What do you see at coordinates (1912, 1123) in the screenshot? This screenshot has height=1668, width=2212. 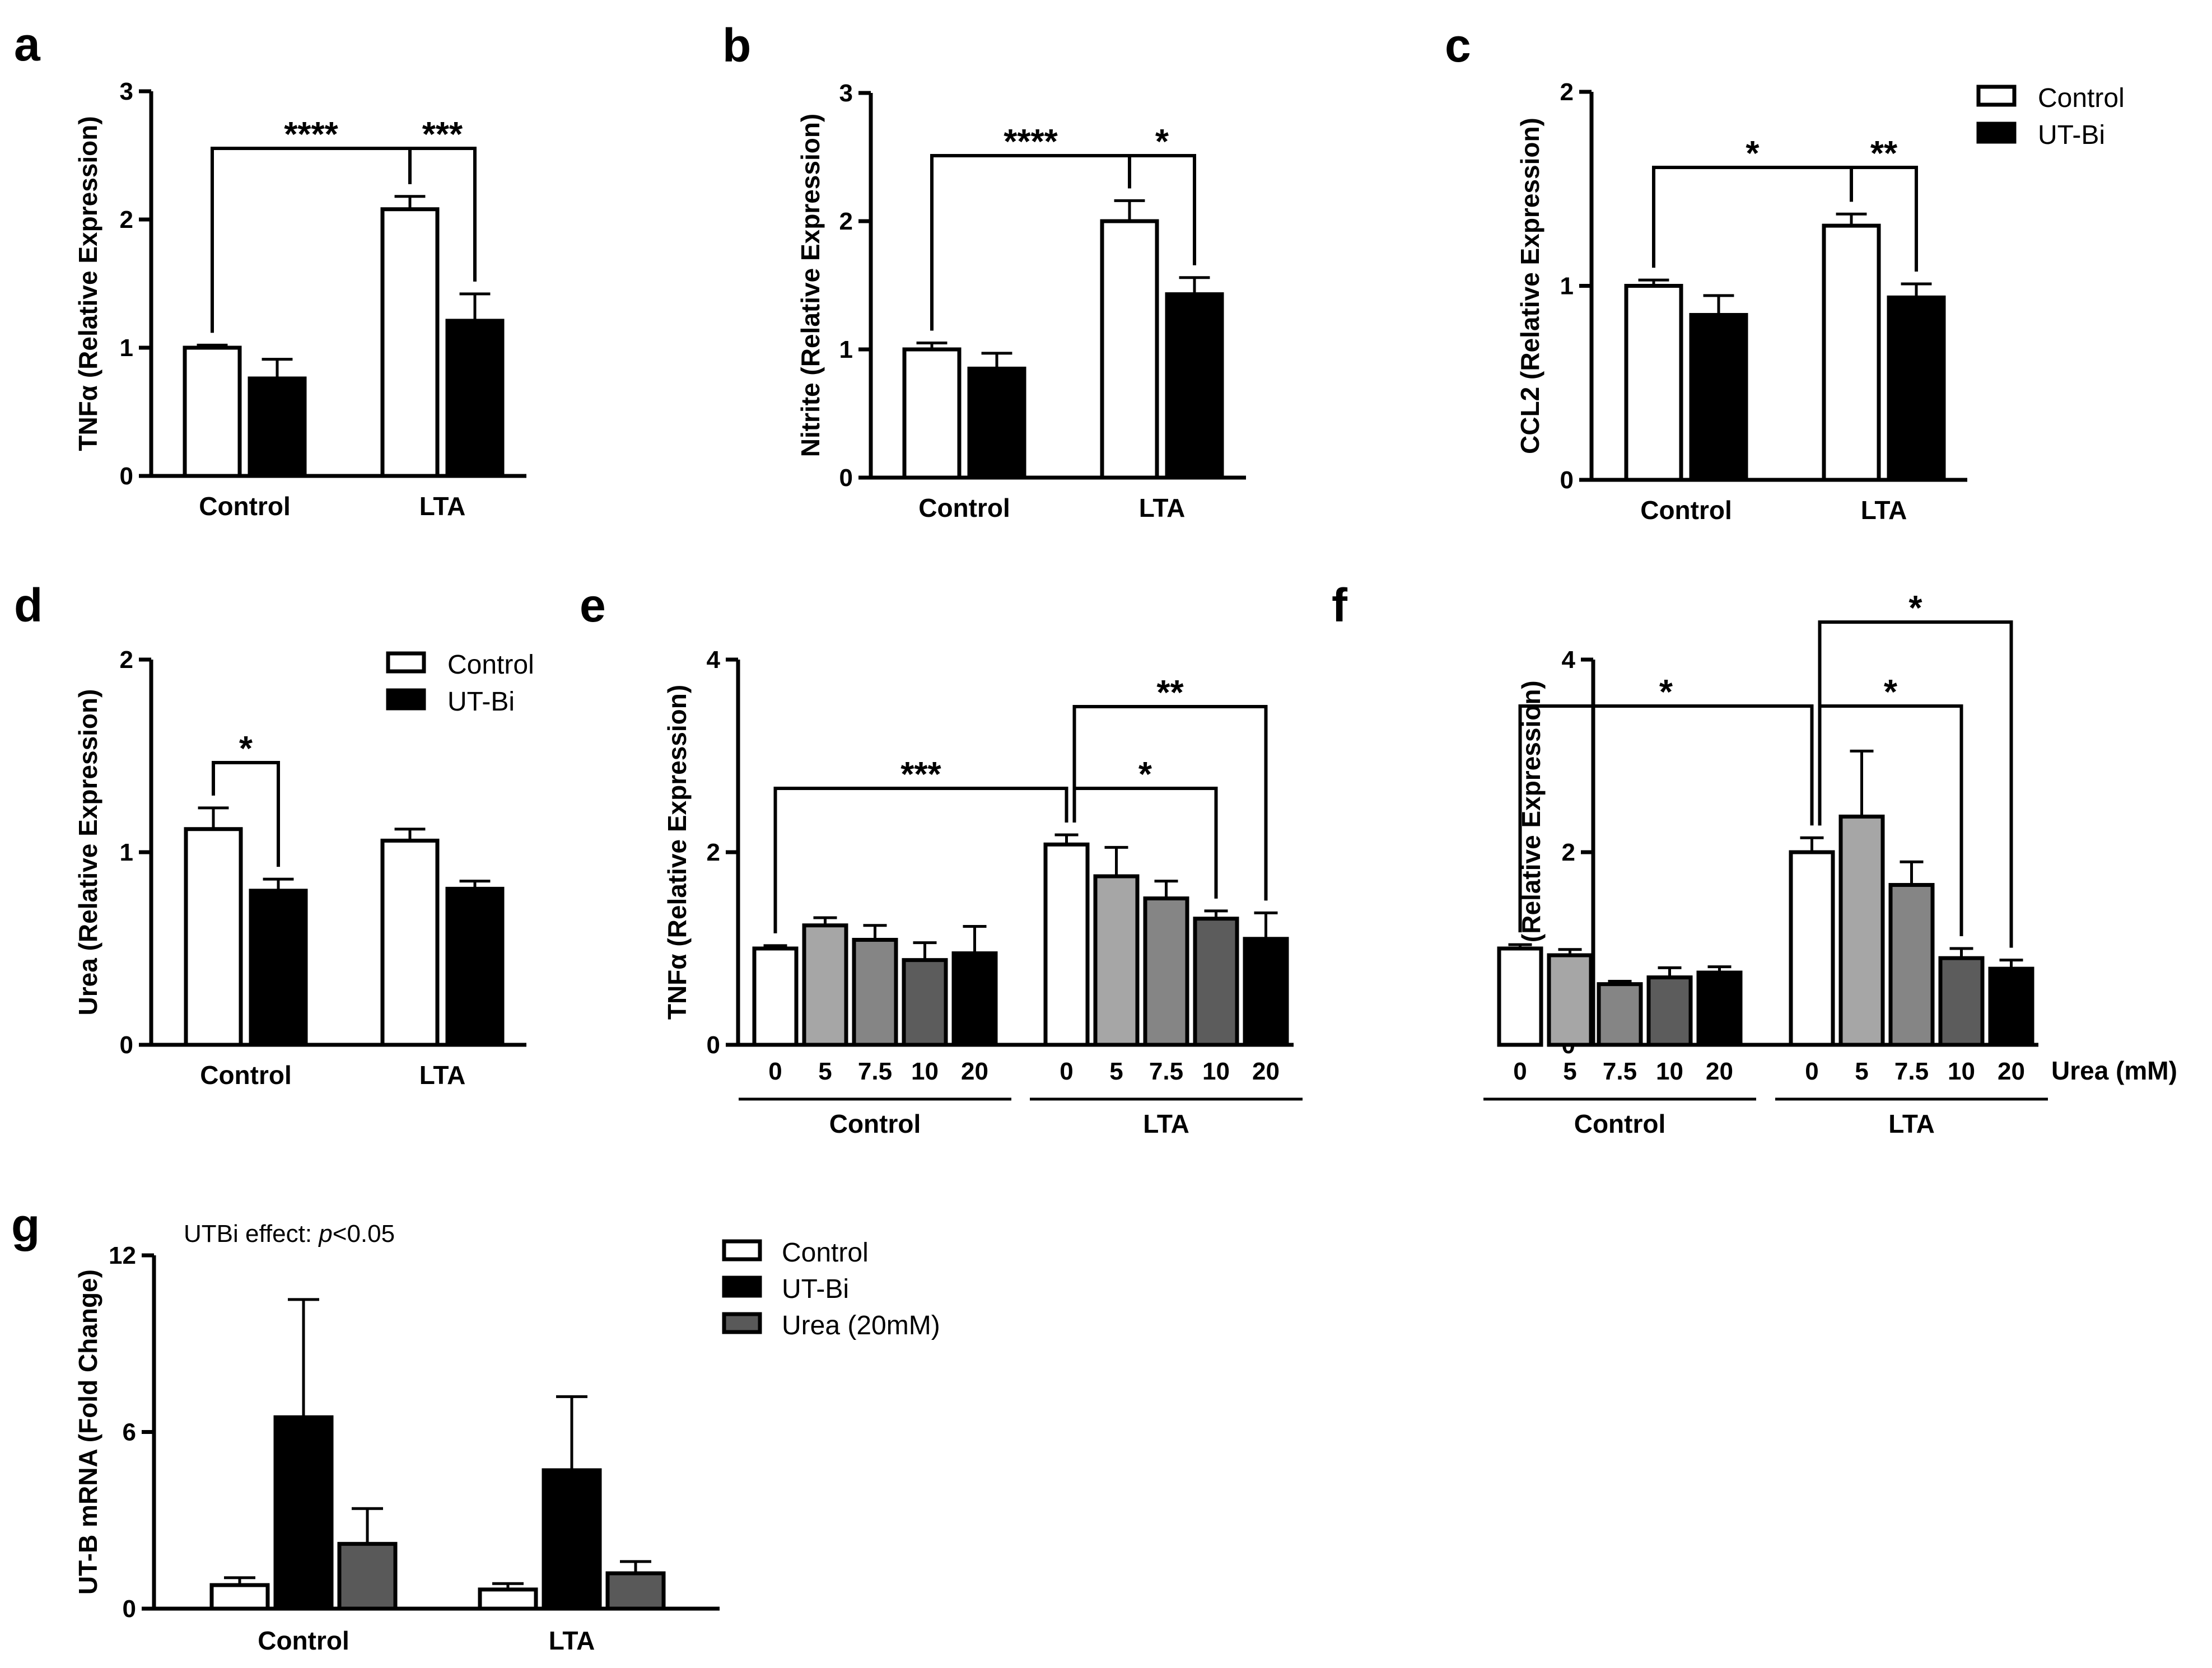 I see `x-group-label: LTA` at bounding box center [1912, 1123].